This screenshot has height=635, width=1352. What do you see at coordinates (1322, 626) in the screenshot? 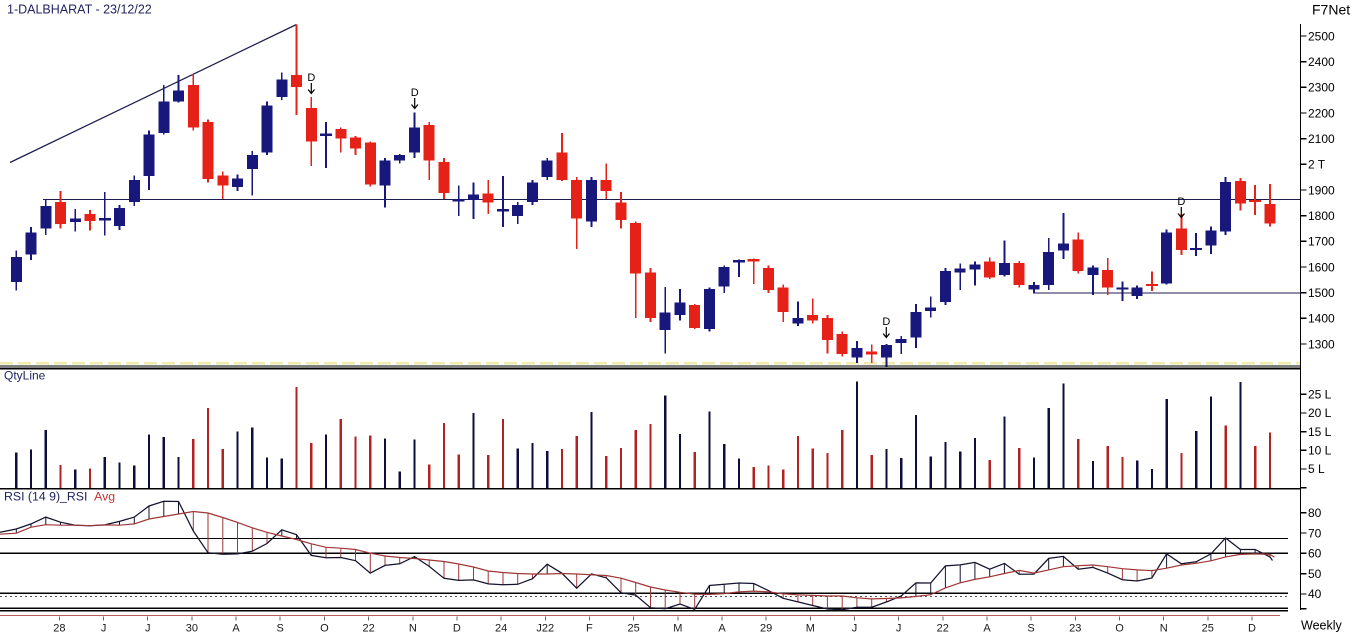
I see `svg-text: Weekly` at bounding box center [1322, 626].